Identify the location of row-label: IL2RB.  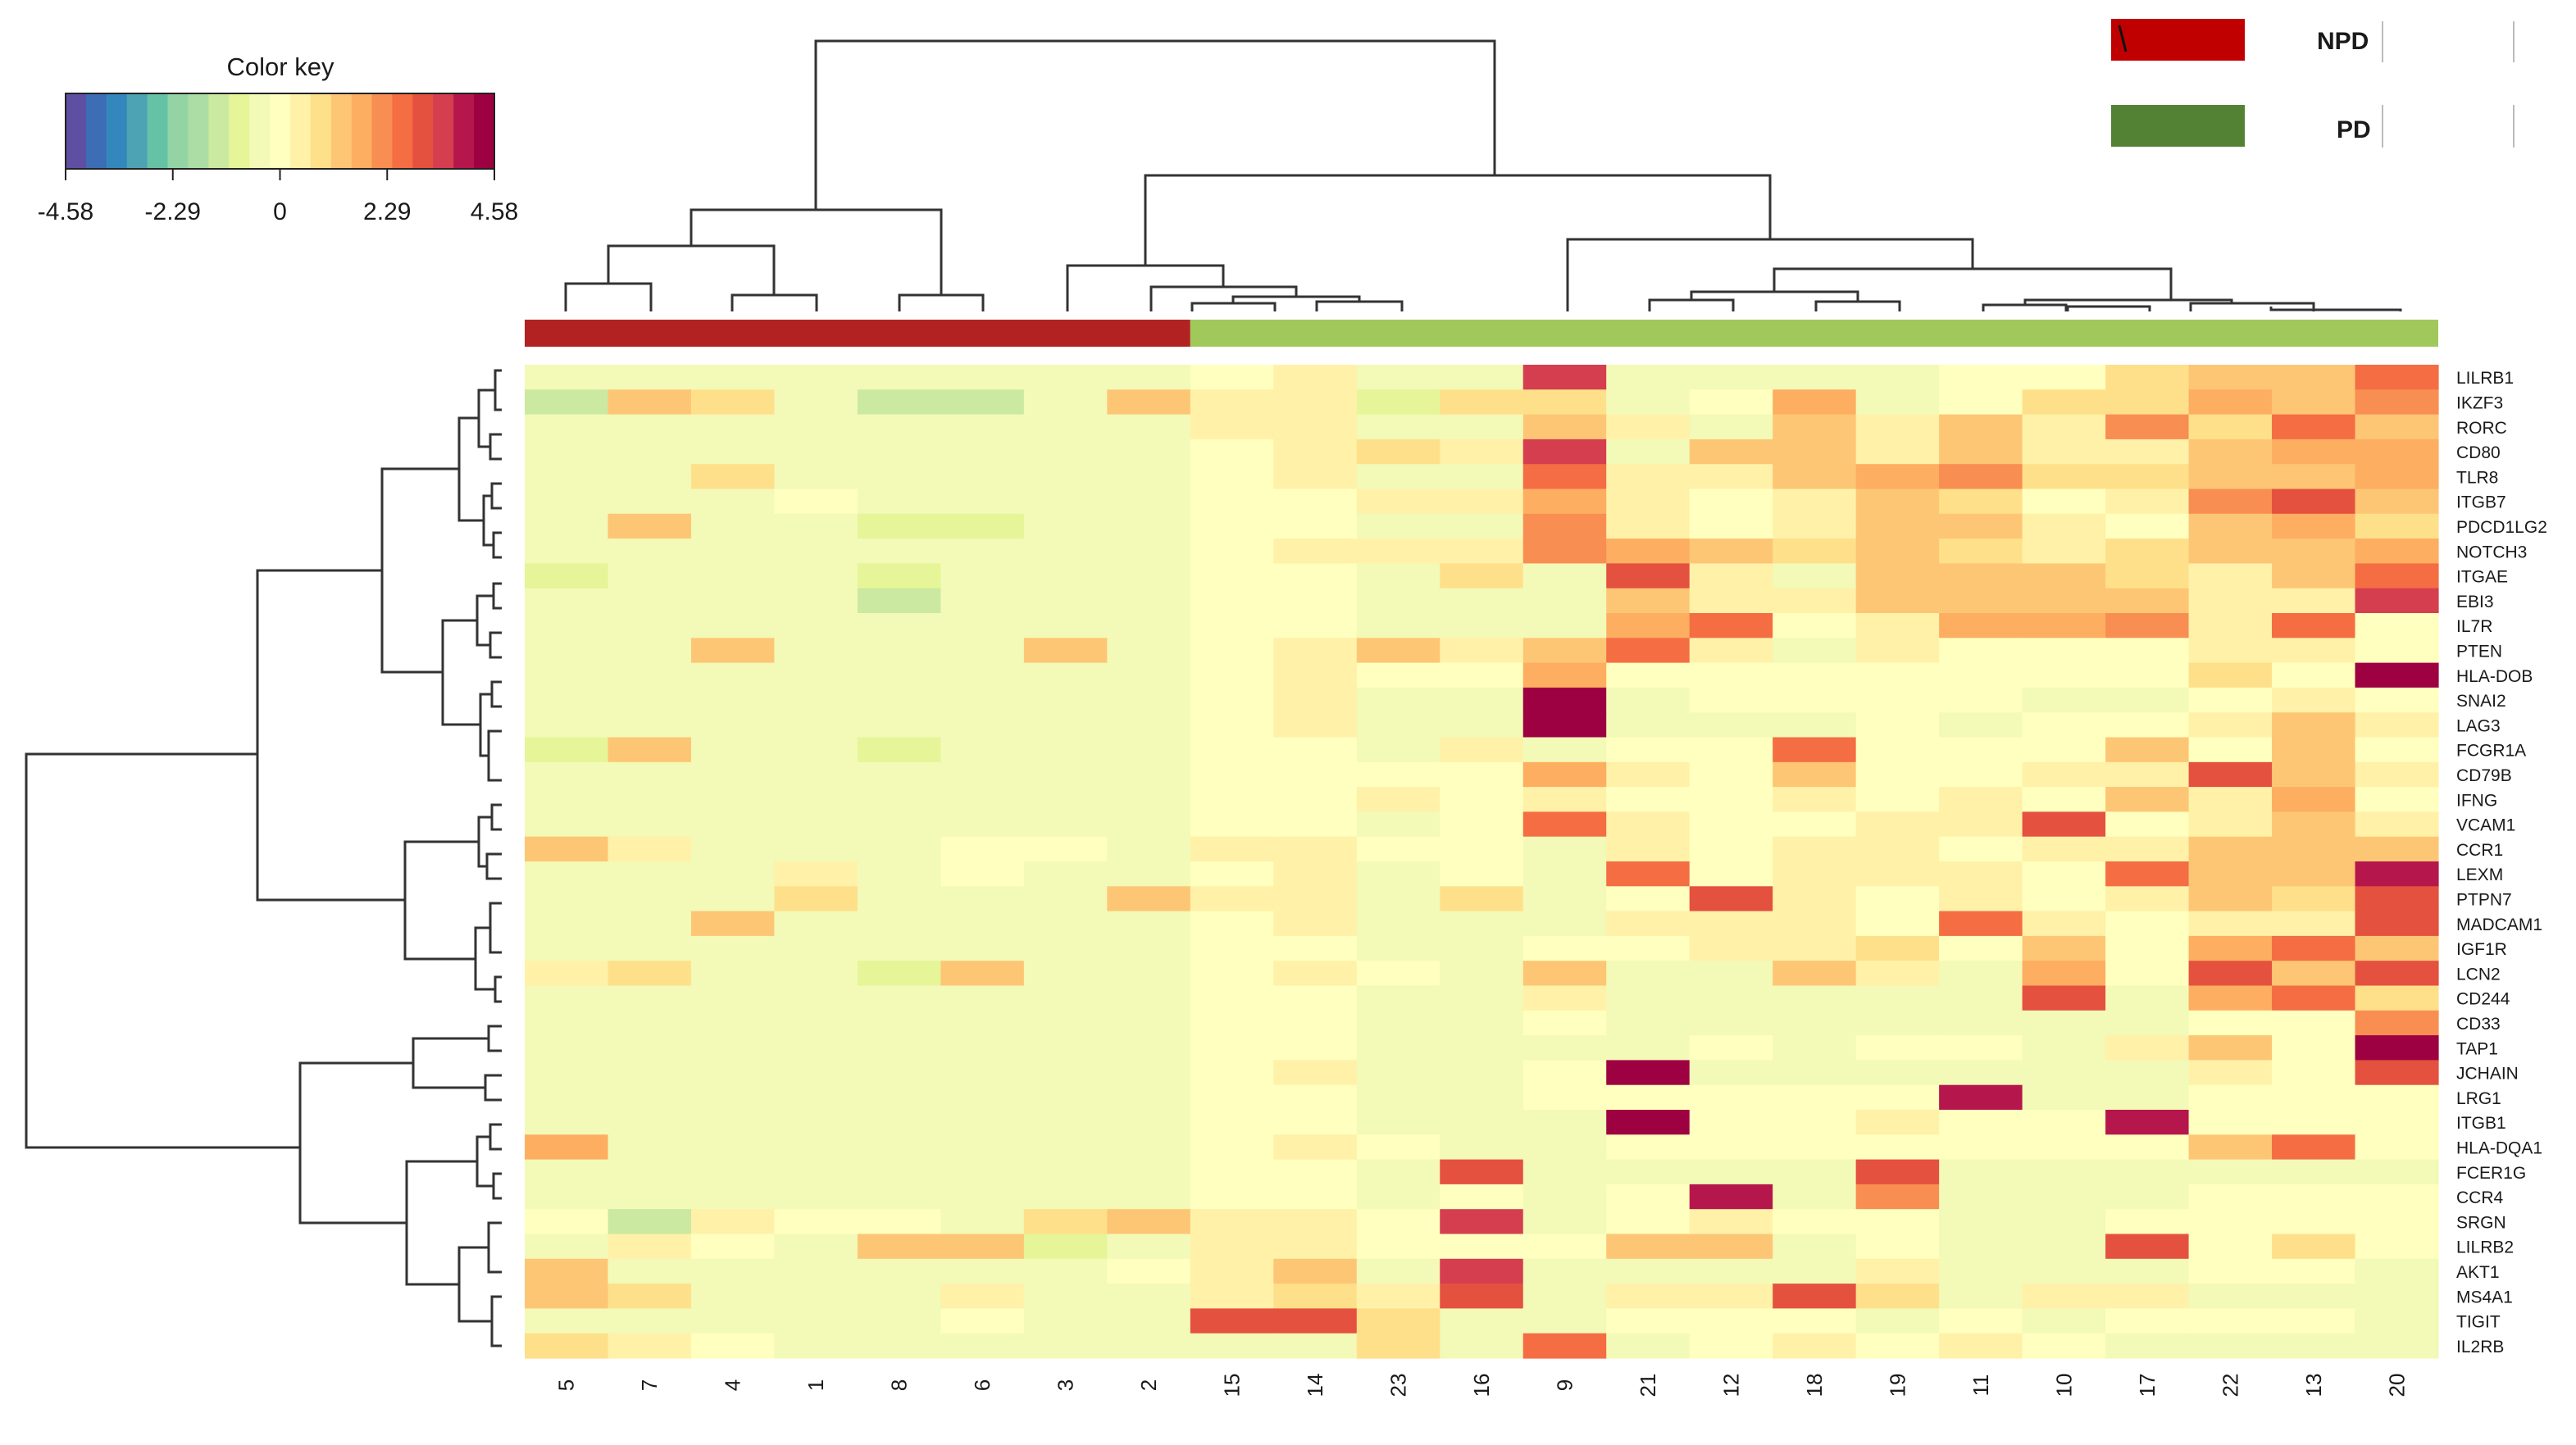
(2480, 1347).